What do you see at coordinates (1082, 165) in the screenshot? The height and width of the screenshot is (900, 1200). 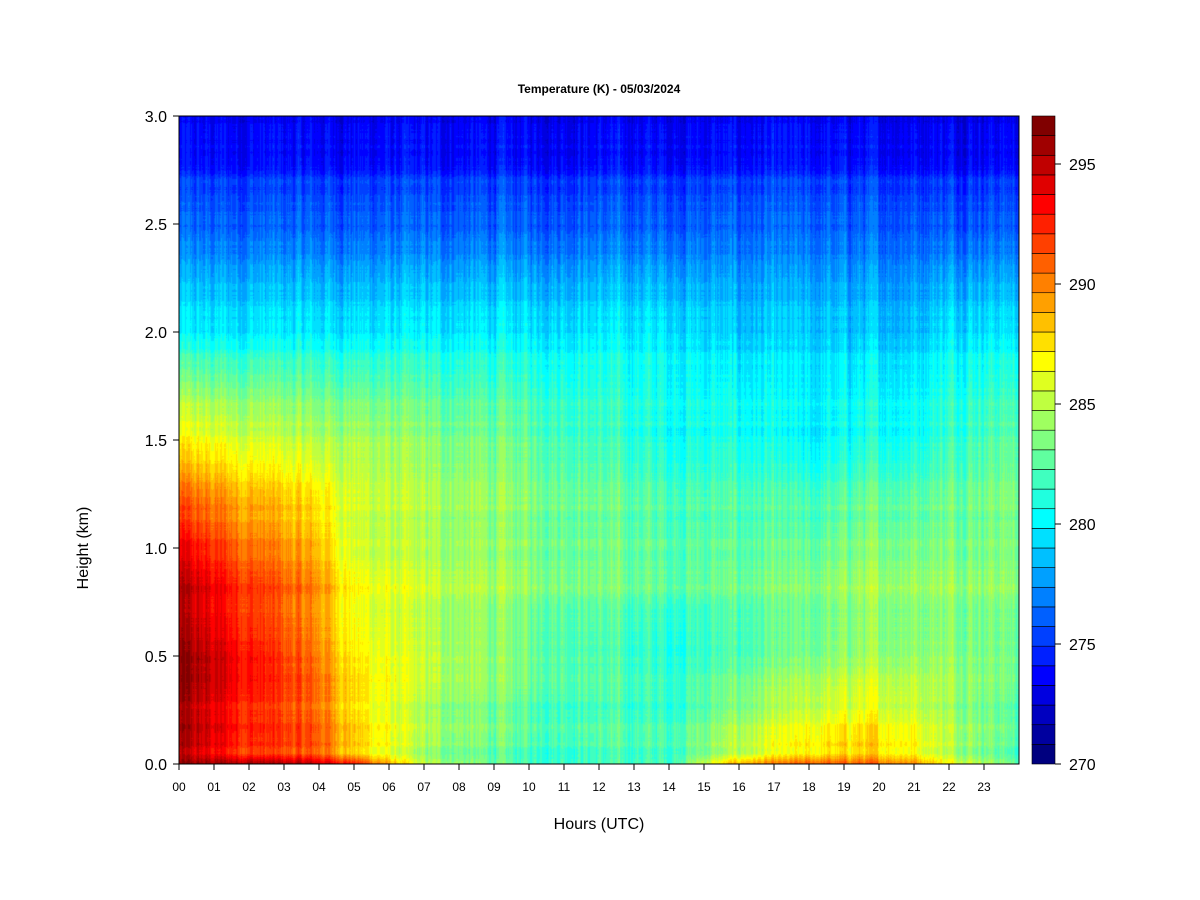 I see `colorbar-tick-label: 295` at bounding box center [1082, 165].